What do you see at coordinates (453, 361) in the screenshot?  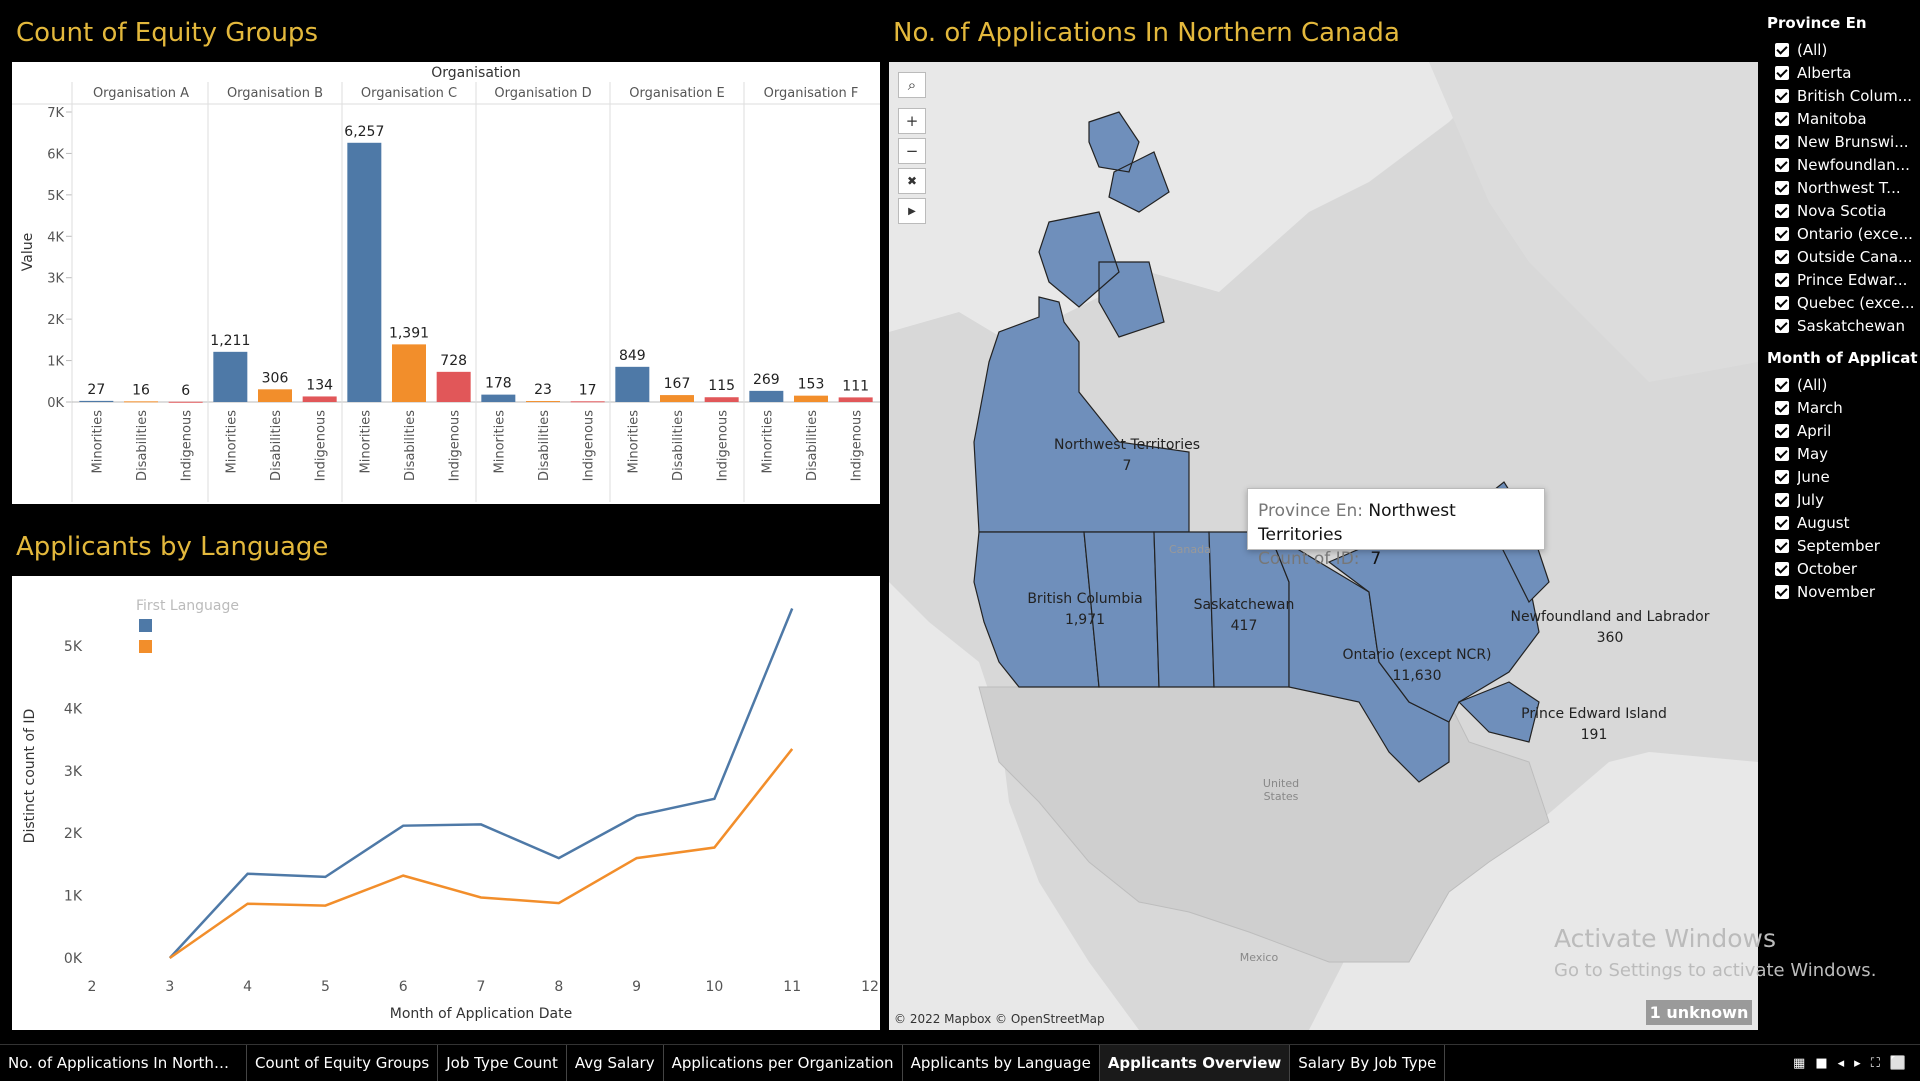 I see `bar-value-label: 728` at bounding box center [453, 361].